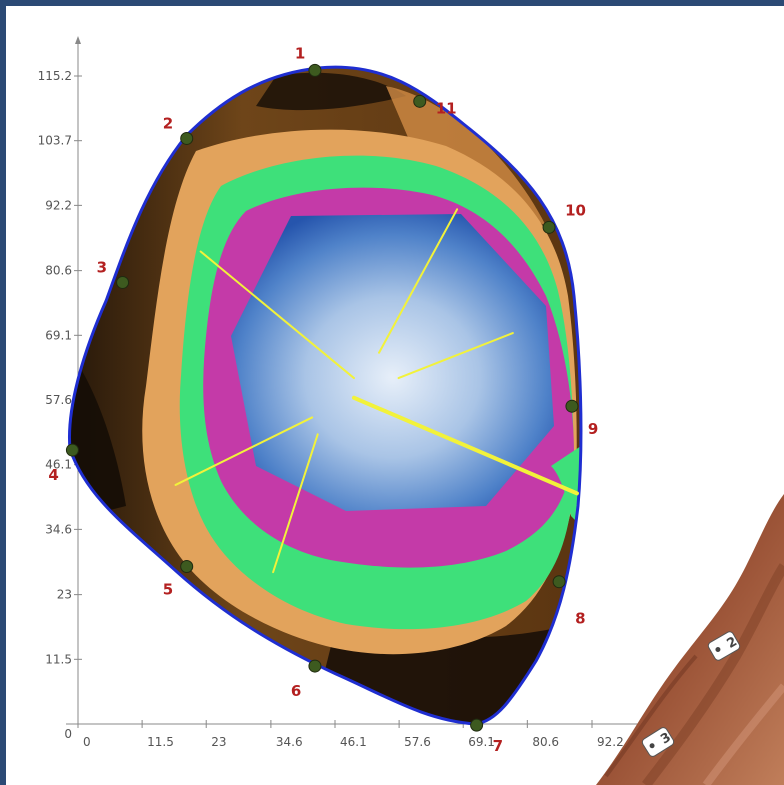 This screenshot has height=785, width=784. I want to click on x-tick-label: 34.6, so click(289, 742).